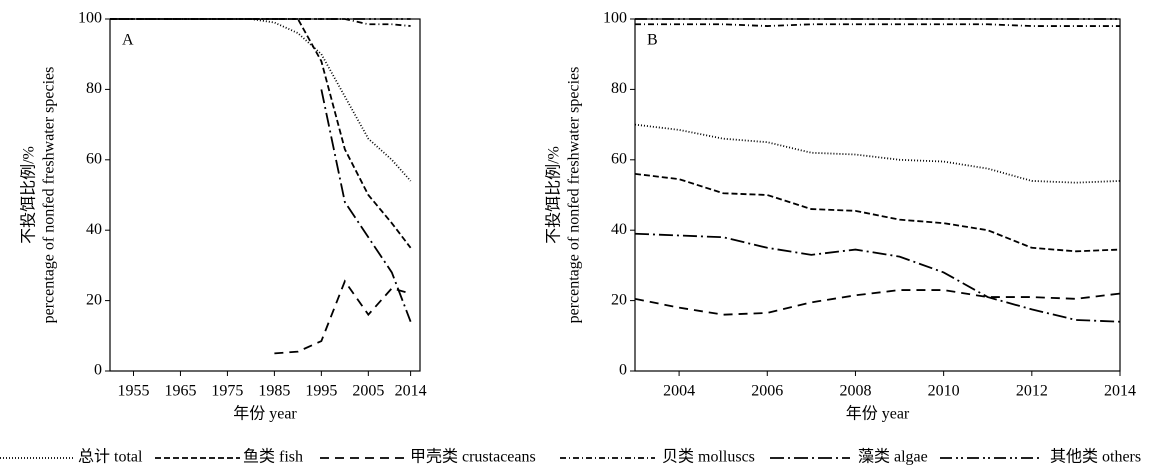 Image resolution: width=1161 pixels, height=471 pixels. I want to click on legend-label: 总计 total, so click(110, 457).